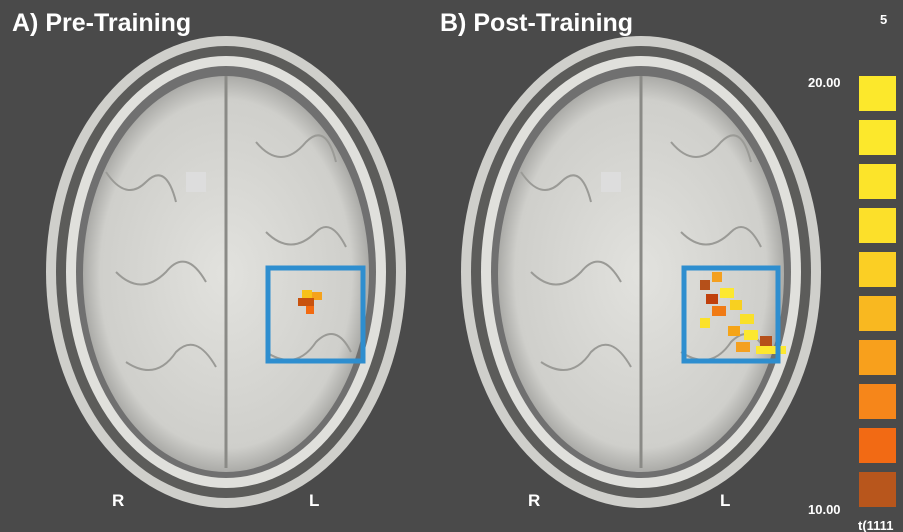 The height and width of the screenshot is (532, 903). Describe the element at coordinates (824, 509) in the screenshot. I see `colorbar-min: 10.00` at that location.